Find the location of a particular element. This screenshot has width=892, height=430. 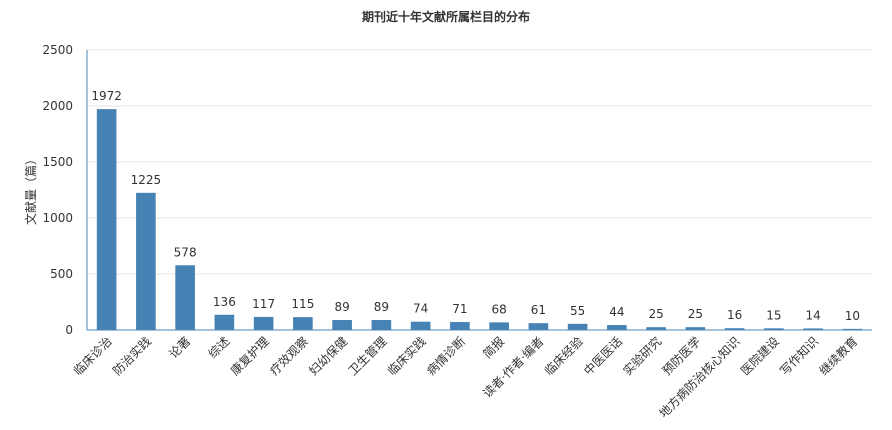

x-tick-label: 康复护理 is located at coordinates (249, 356).